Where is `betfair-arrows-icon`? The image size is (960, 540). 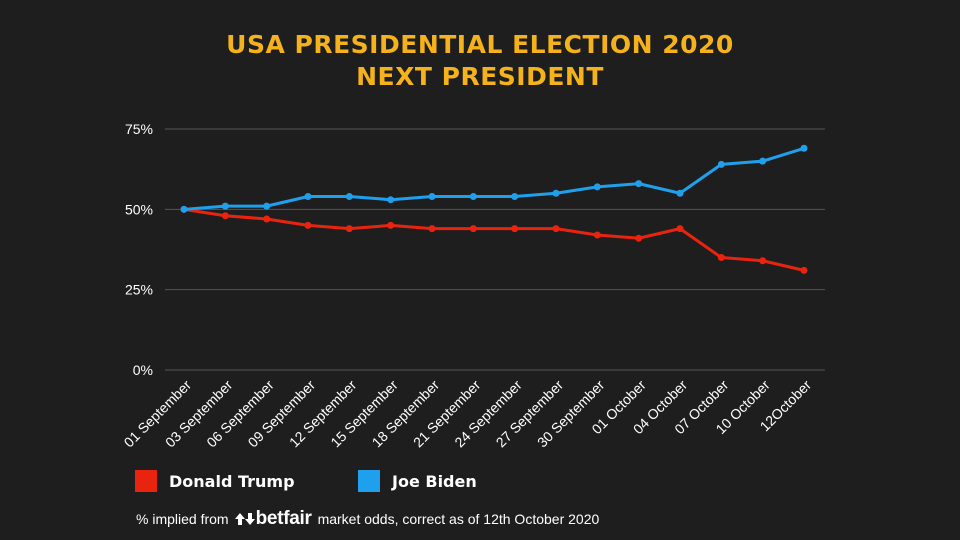
betfair-arrows-icon is located at coordinates (244, 519).